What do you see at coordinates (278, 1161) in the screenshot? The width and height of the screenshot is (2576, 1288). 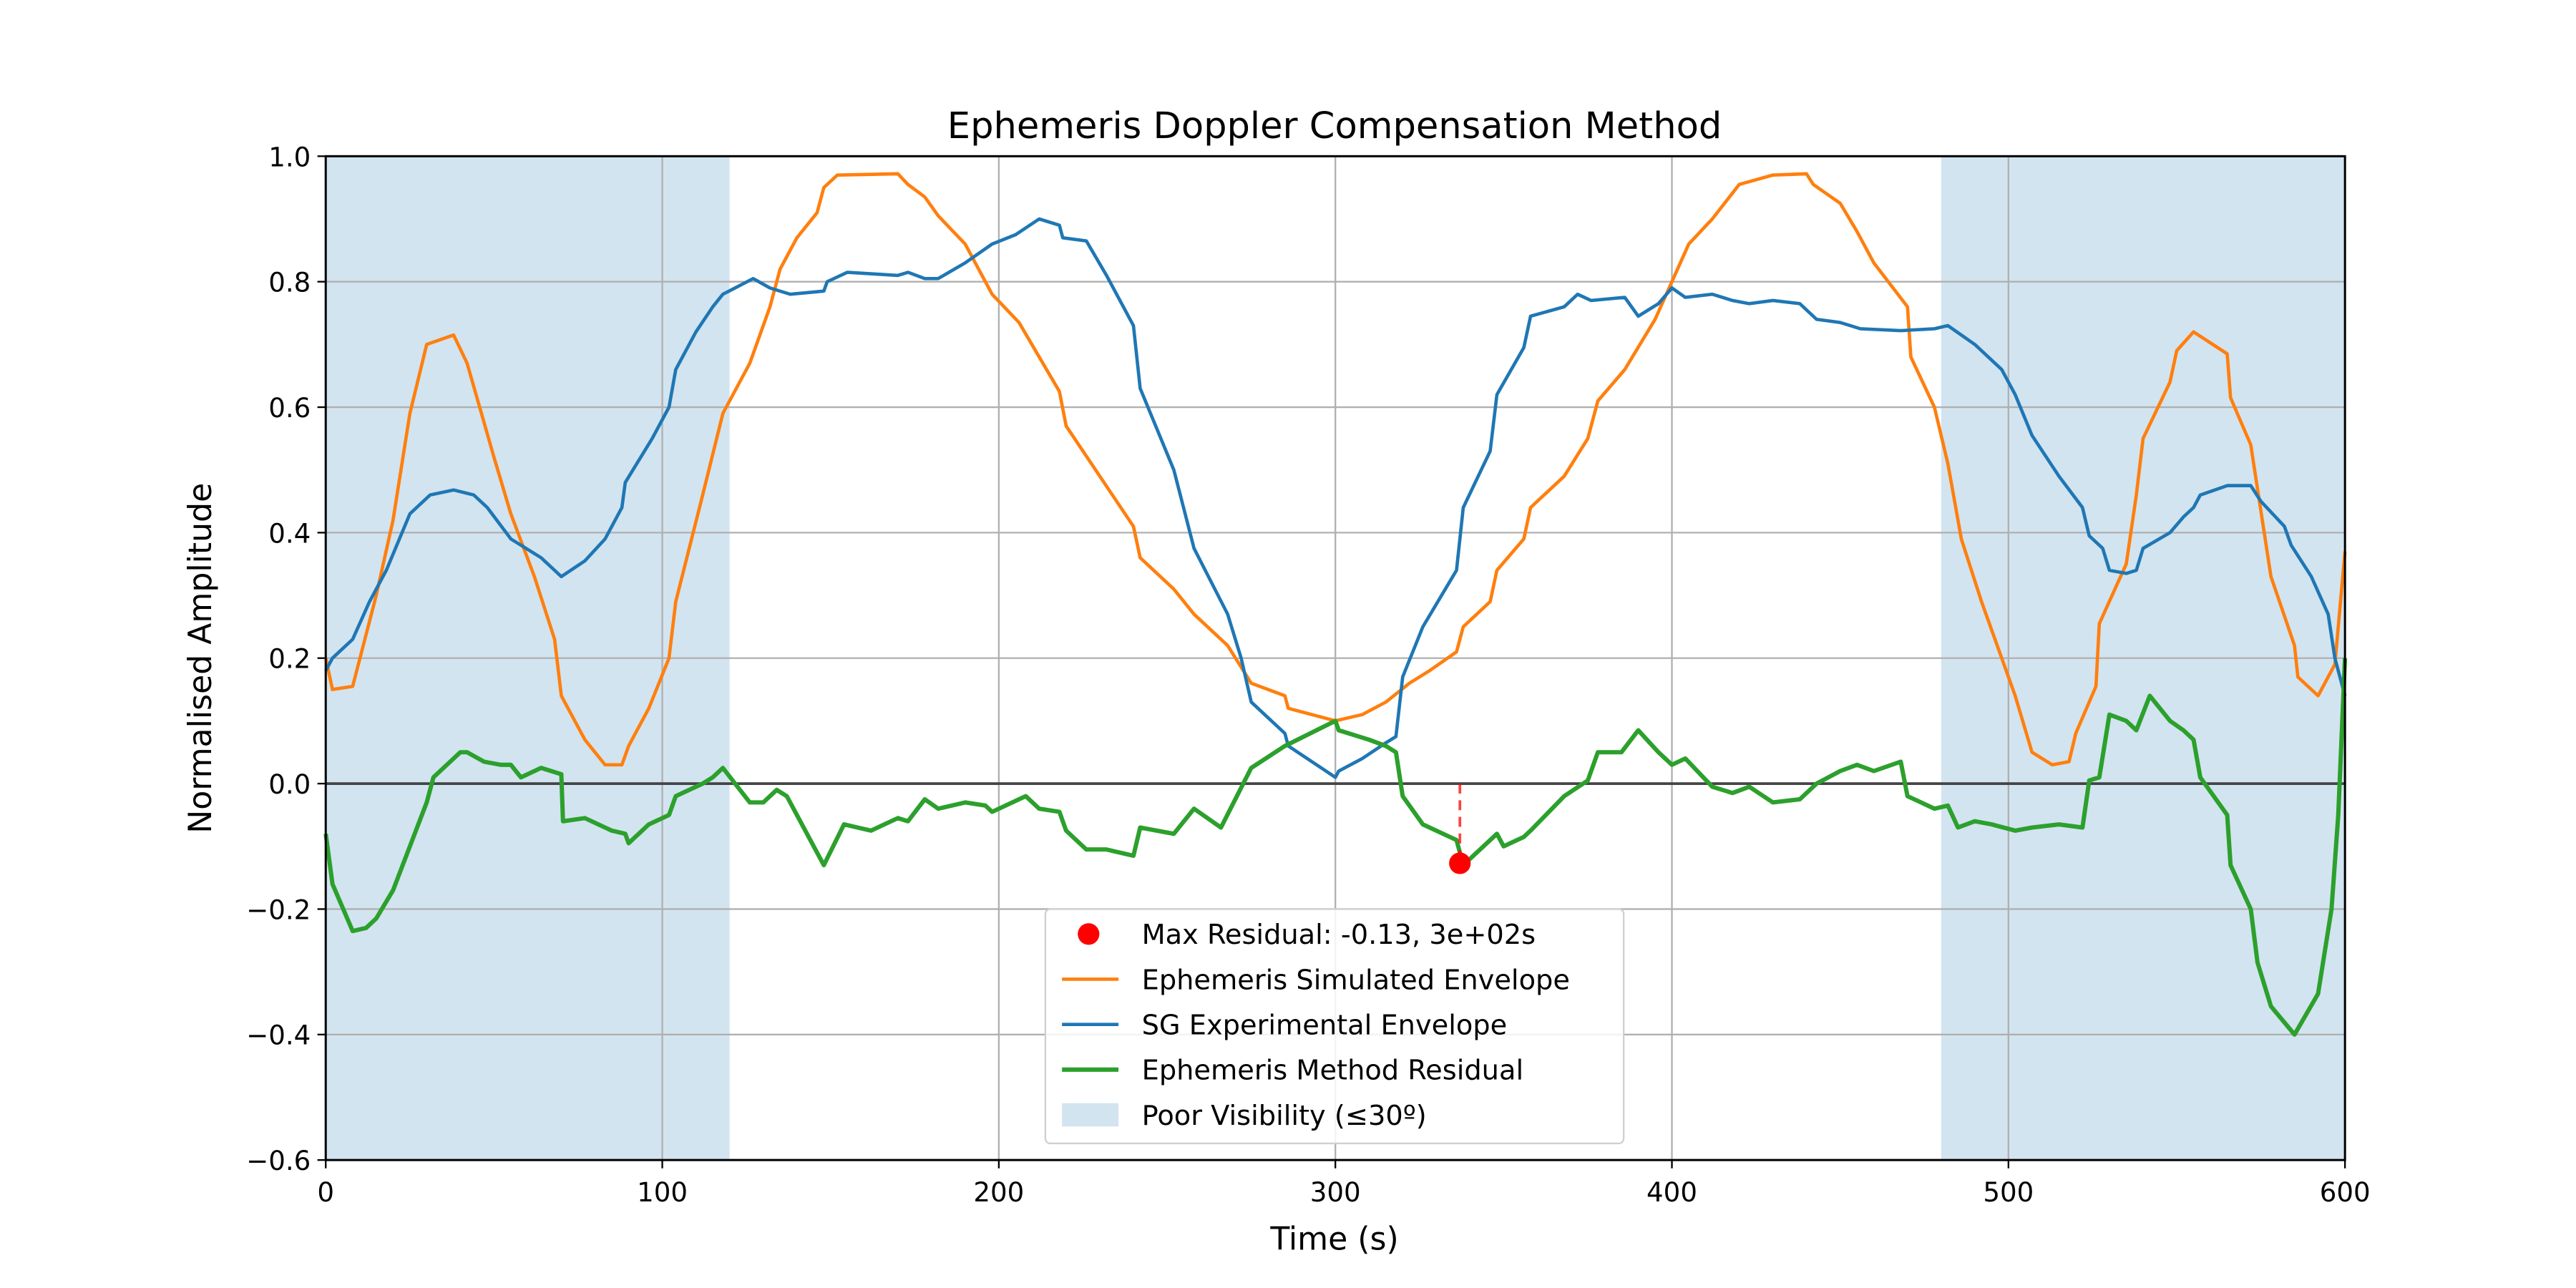 I see `y-tick-label: −0.6` at bounding box center [278, 1161].